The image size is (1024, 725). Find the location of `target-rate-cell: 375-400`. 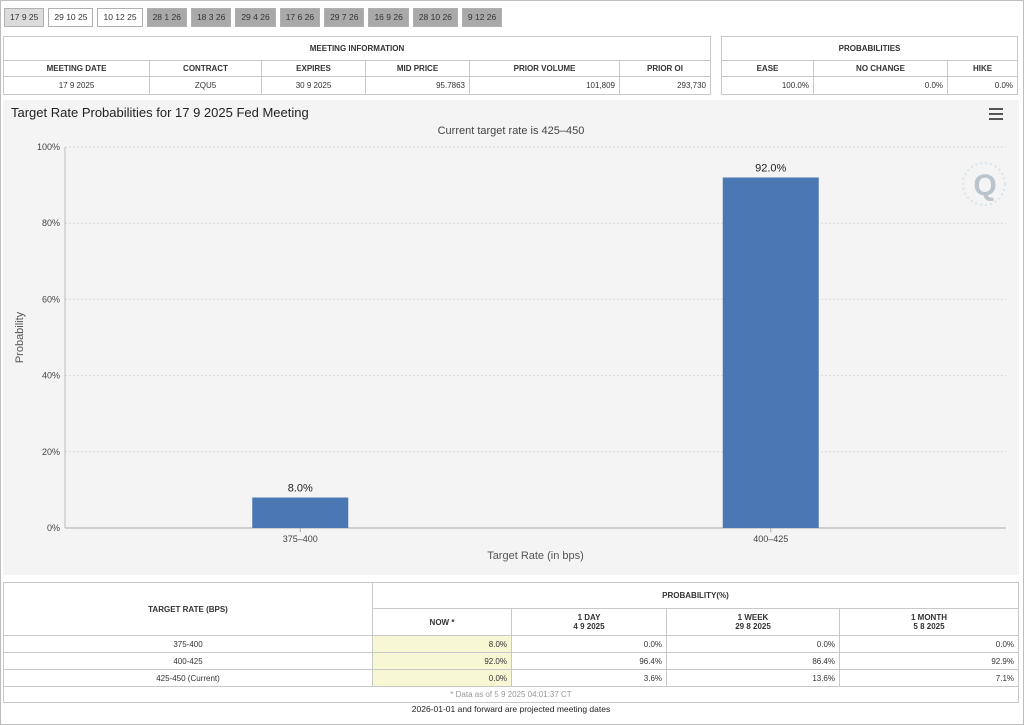

target-rate-cell: 375-400 is located at coordinates (188, 644).